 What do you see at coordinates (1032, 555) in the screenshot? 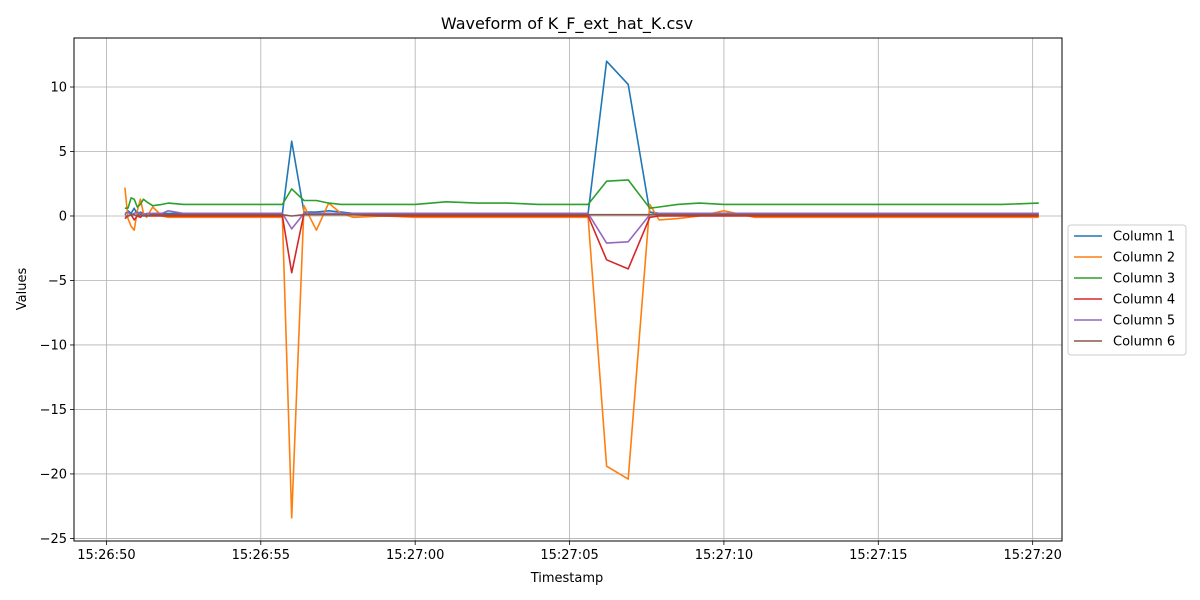
I see `x-tick-label: 15:27:20` at bounding box center [1032, 555].